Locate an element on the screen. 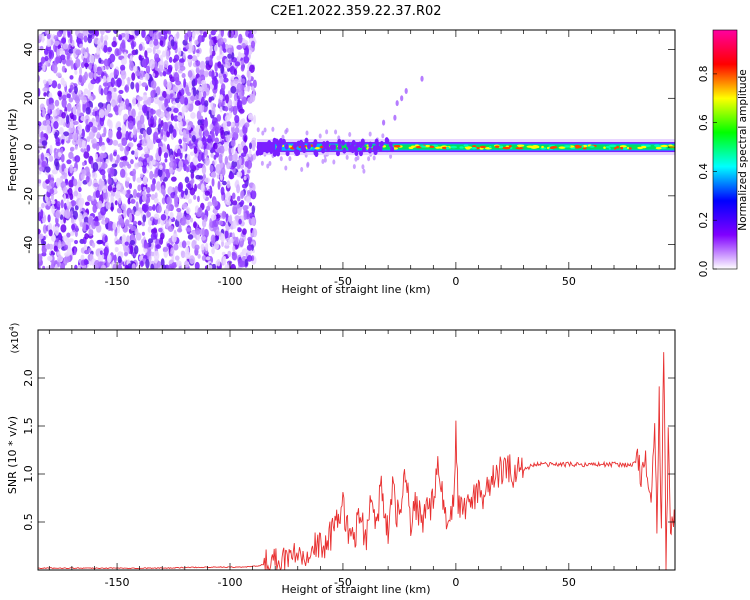 The image size is (750, 600). spectrogram-x-tick-label: -150 is located at coordinates (117, 281).